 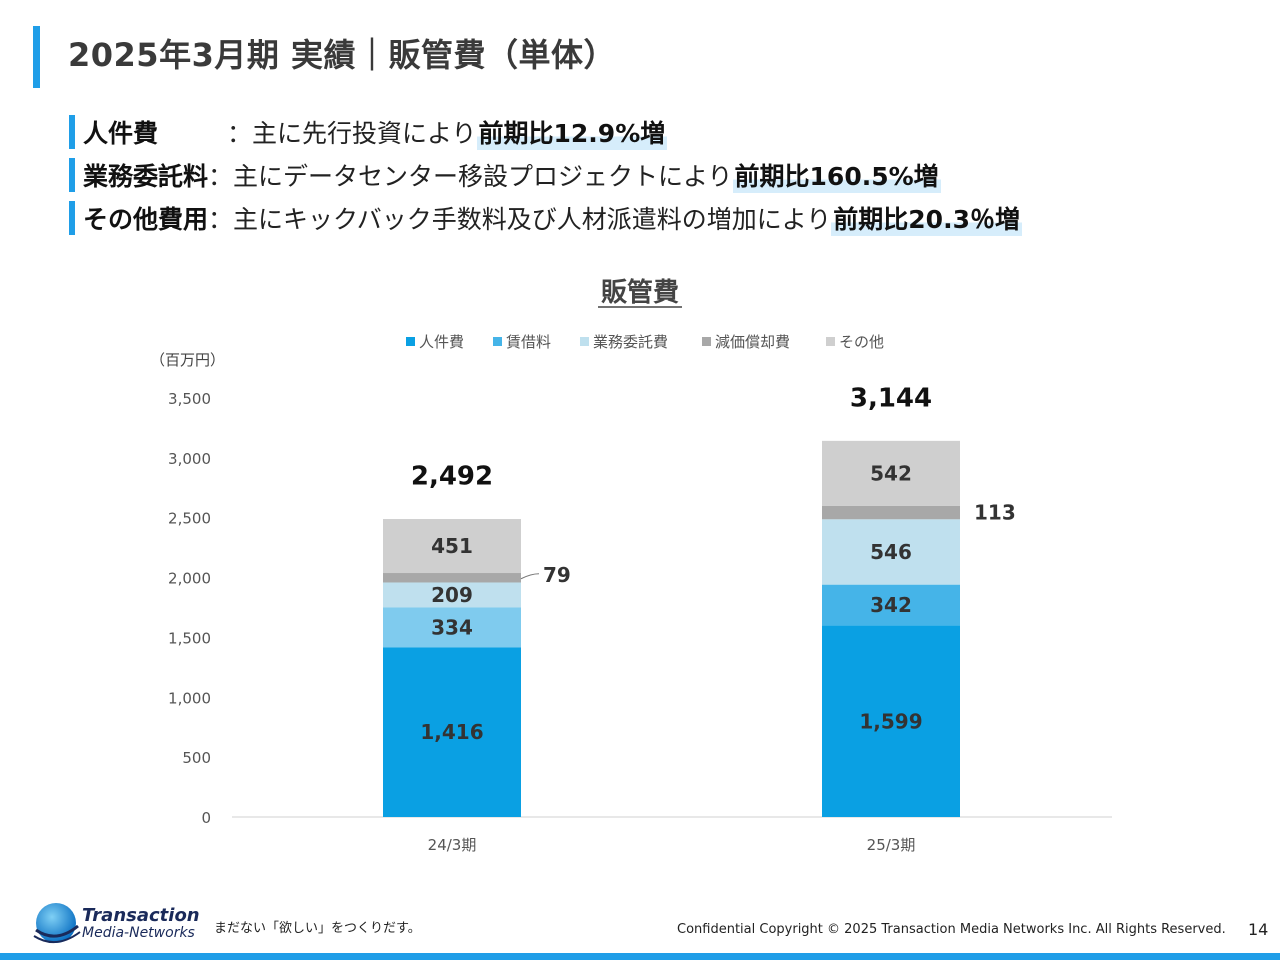 I want to click on data-label: 1,599, so click(x=890, y=721).